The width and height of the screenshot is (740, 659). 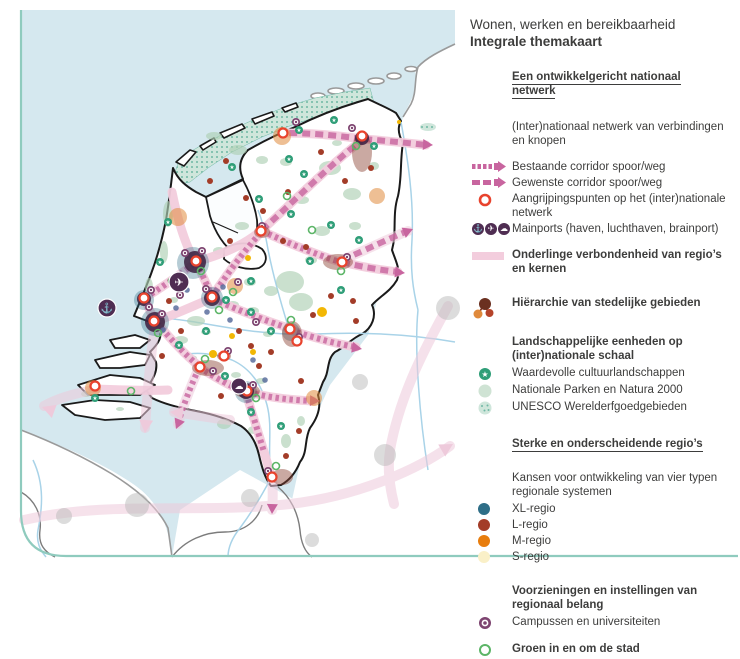 What do you see at coordinates (232, 336) in the screenshot?
I see `s-region-dot` at bounding box center [232, 336].